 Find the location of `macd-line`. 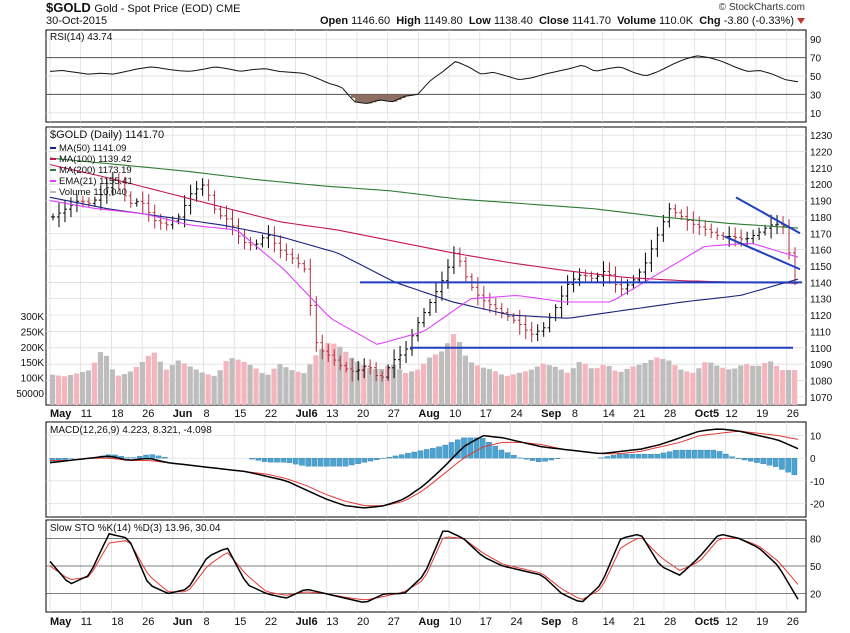

macd-line is located at coordinates (424, 468).